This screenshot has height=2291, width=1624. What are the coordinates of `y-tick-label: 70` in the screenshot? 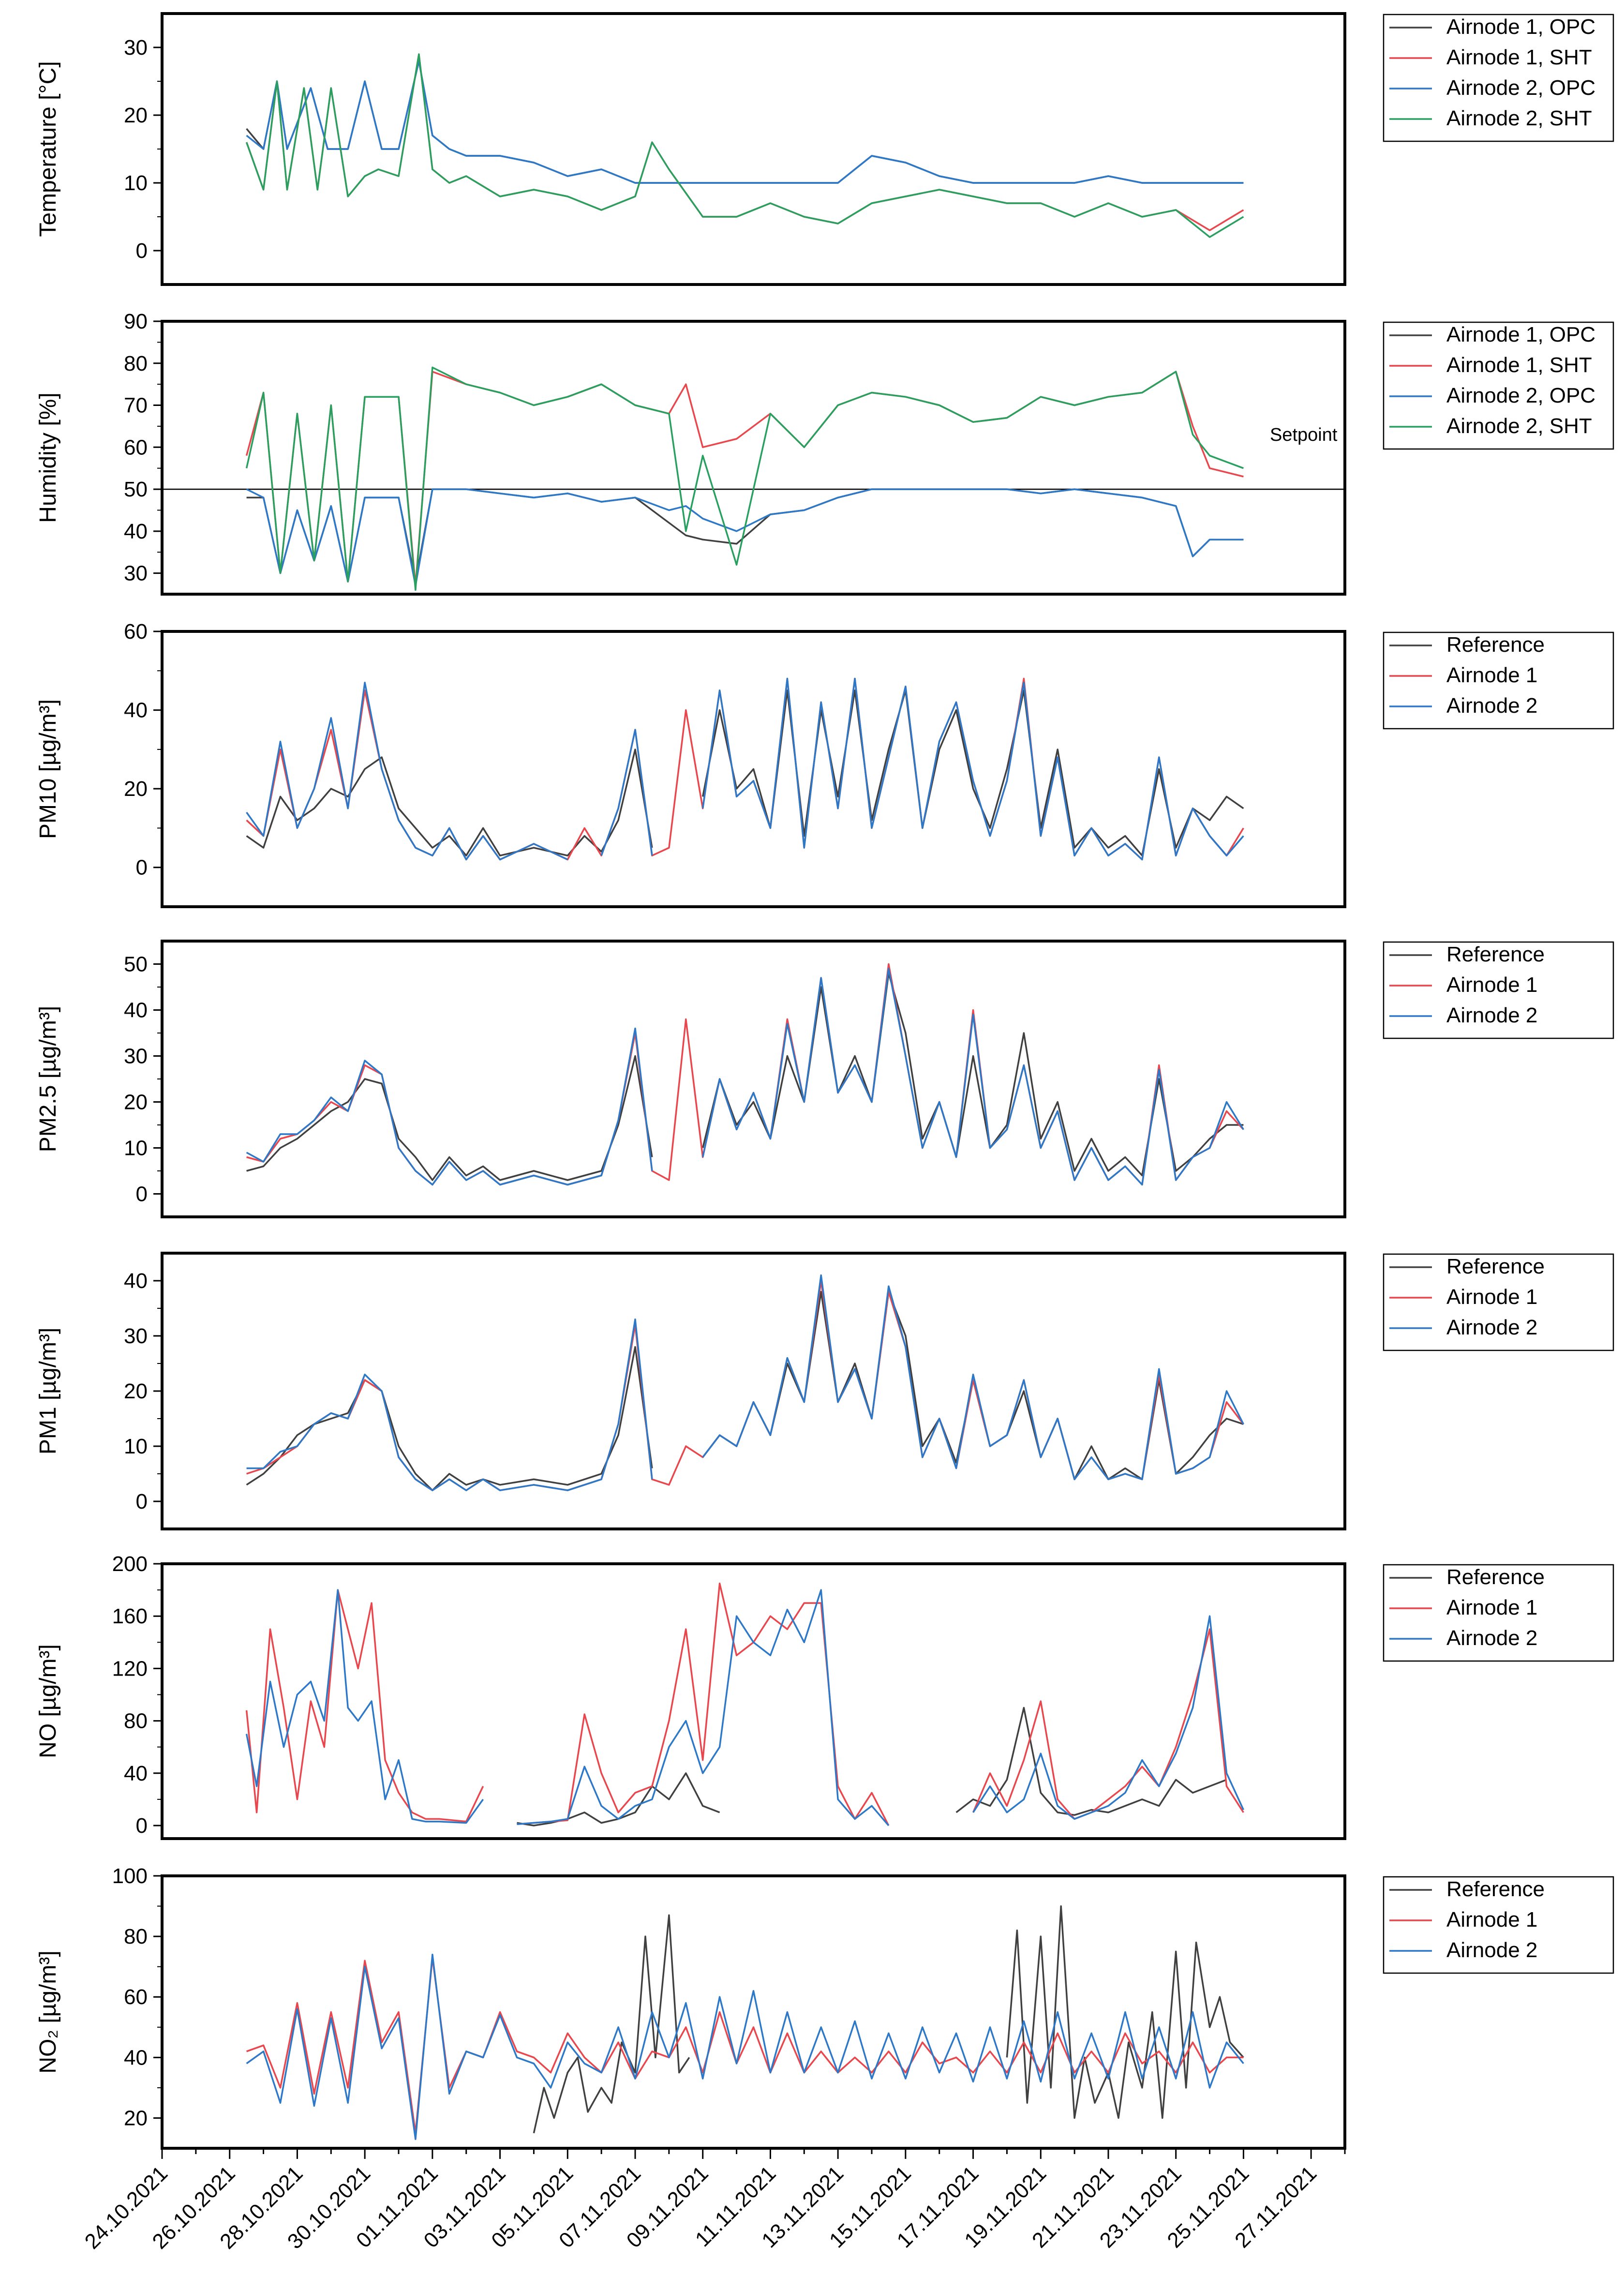 It's located at (136, 406).